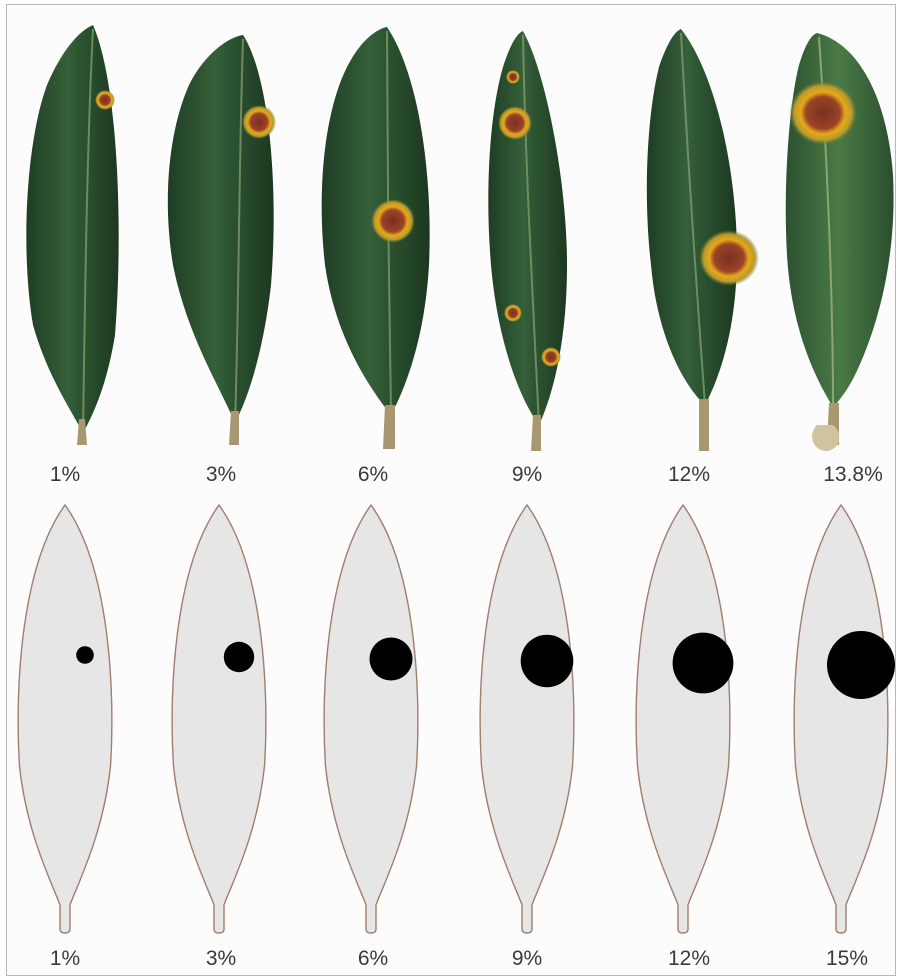 Image resolution: width=900 pixels, height=980 pixels. Describe the element at coordinates (466, 474) in the screenshot. I see `photo-label-row: 1% 3% 6% 9% 12% 13.8%` at that location.